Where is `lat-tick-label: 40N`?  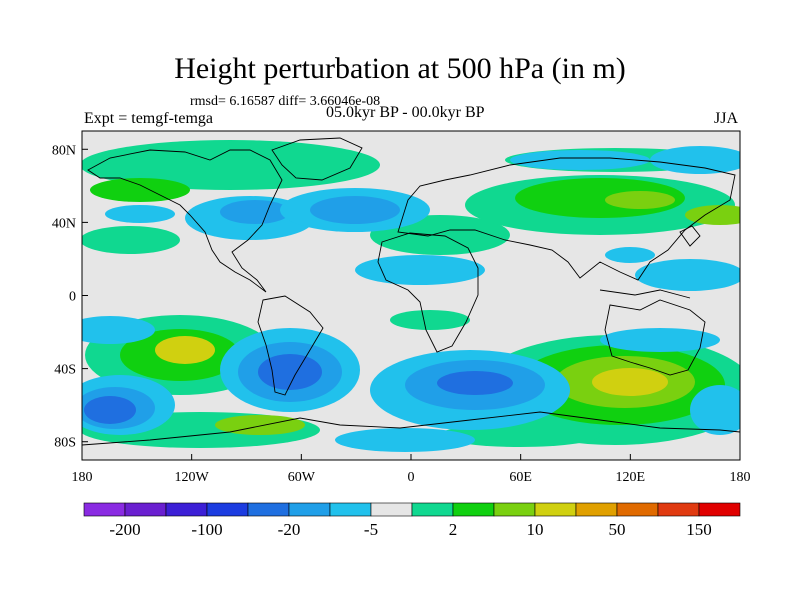 lat-tick-label: 40N is located at coordinates (64, 223).